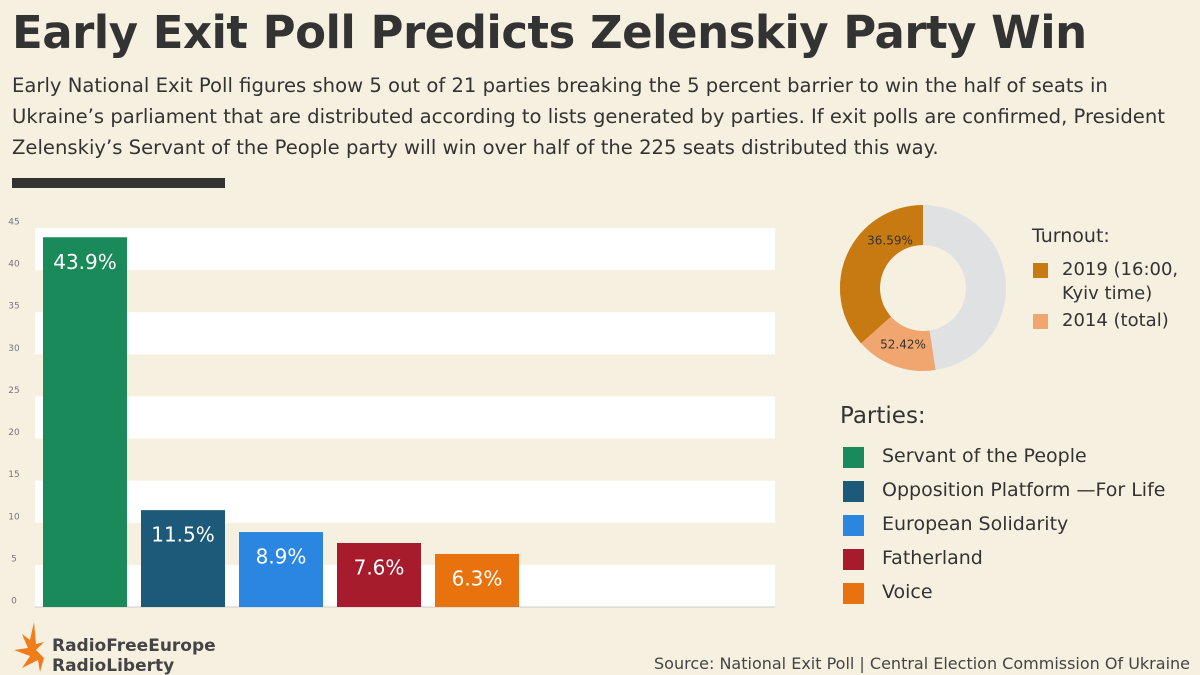 The height and width of the screenshot is (675, 1200). What do you see at coordinates (14, 602) in the screenshot?
I see `y-tick-label: 0` at bounding box center [14, 602].